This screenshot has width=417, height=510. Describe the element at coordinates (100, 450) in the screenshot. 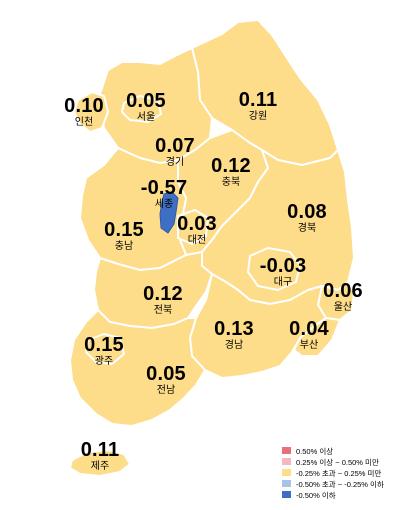

I see `value-jeju: 0.11` at that location.